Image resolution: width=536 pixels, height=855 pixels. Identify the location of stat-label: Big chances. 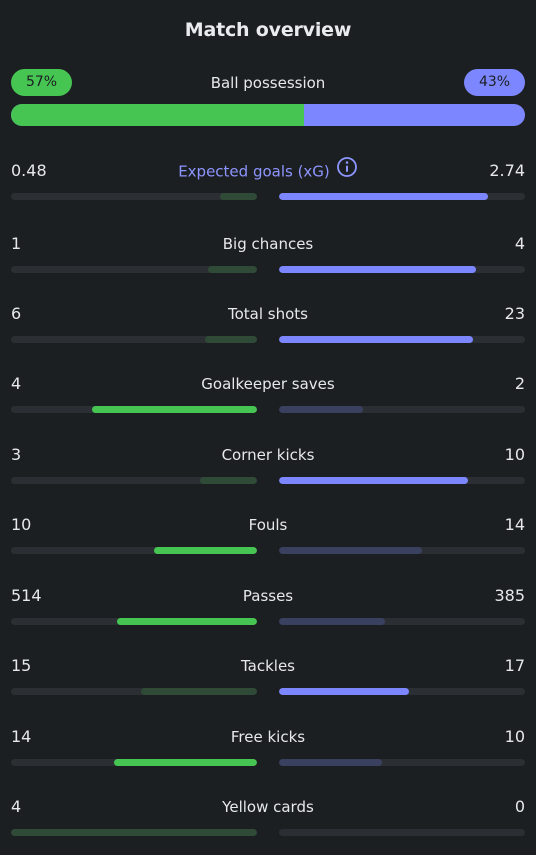
(268, 244).